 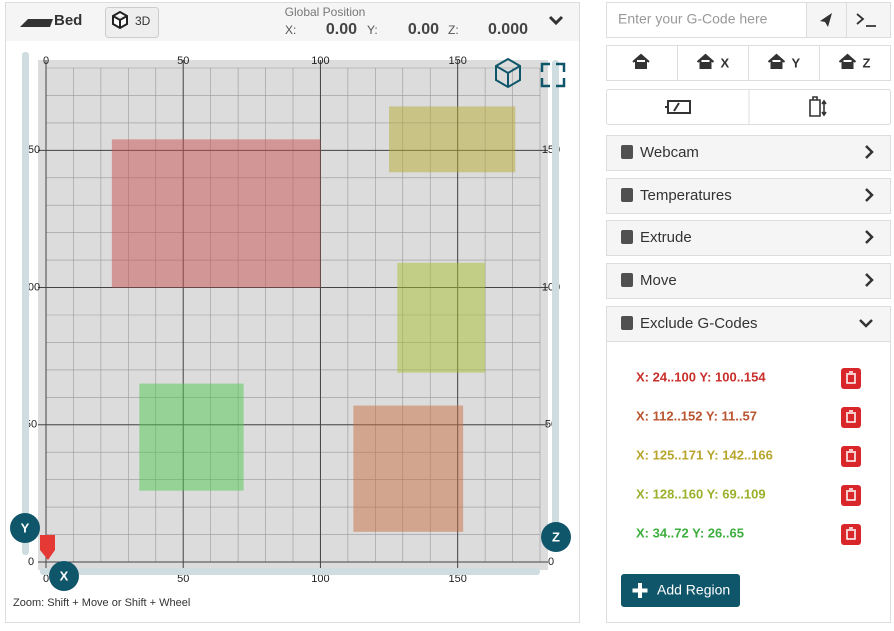 I want to click on z-label: Z:, so click(x=453, y=30).